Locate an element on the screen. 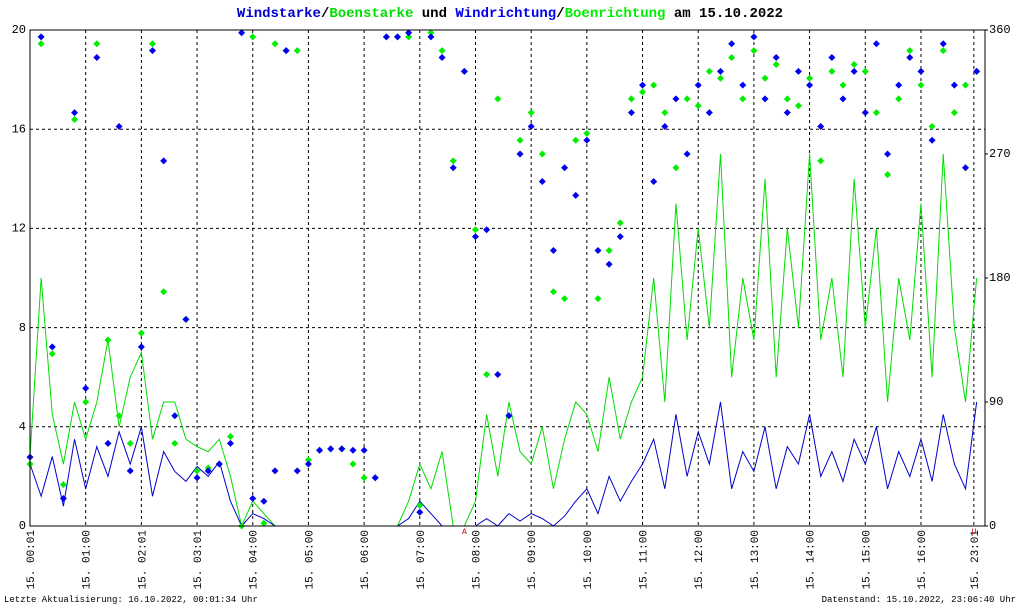 This screenshot has width=1020, height=606. x-tick-label: 15. 11:00 is located at coordinates (645, 559).